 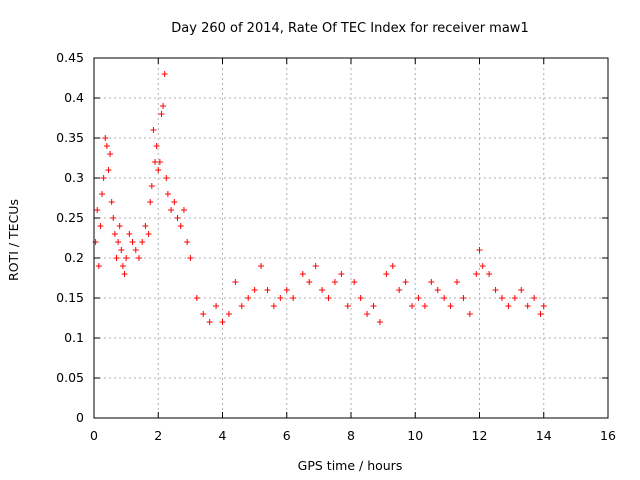 I want to click on x-tick-label: 8, so click(x=351, y=435).